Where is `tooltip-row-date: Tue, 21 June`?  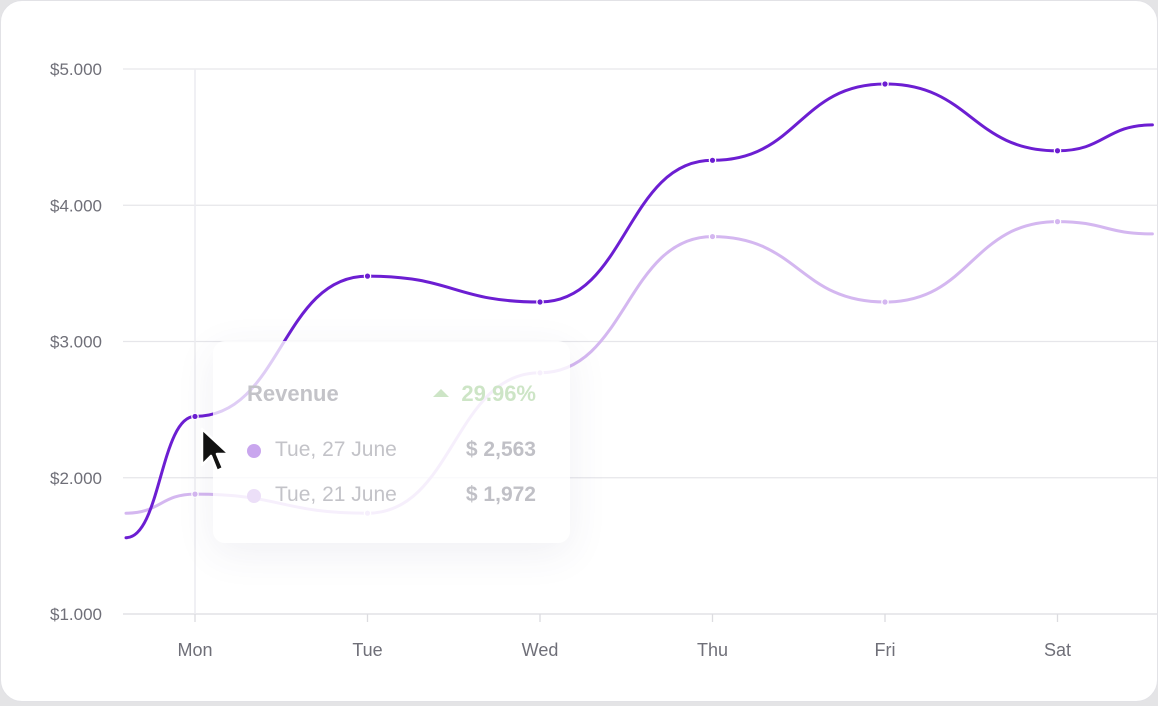 tooltip-row-date: Tue, 21 June is located at coordinates (336, 494).